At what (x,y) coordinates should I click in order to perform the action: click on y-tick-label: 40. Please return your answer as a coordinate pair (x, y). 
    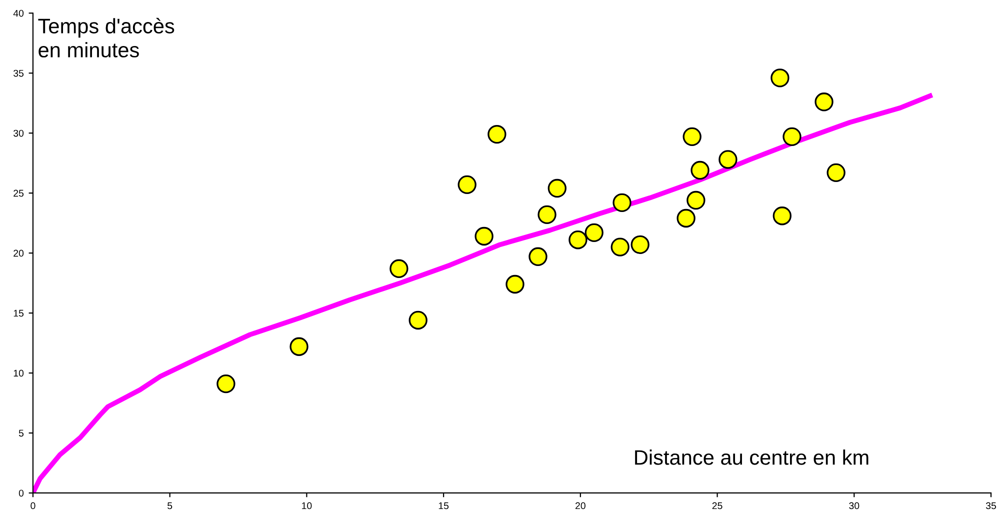
    Looking at the image, I should click on (18, 13).